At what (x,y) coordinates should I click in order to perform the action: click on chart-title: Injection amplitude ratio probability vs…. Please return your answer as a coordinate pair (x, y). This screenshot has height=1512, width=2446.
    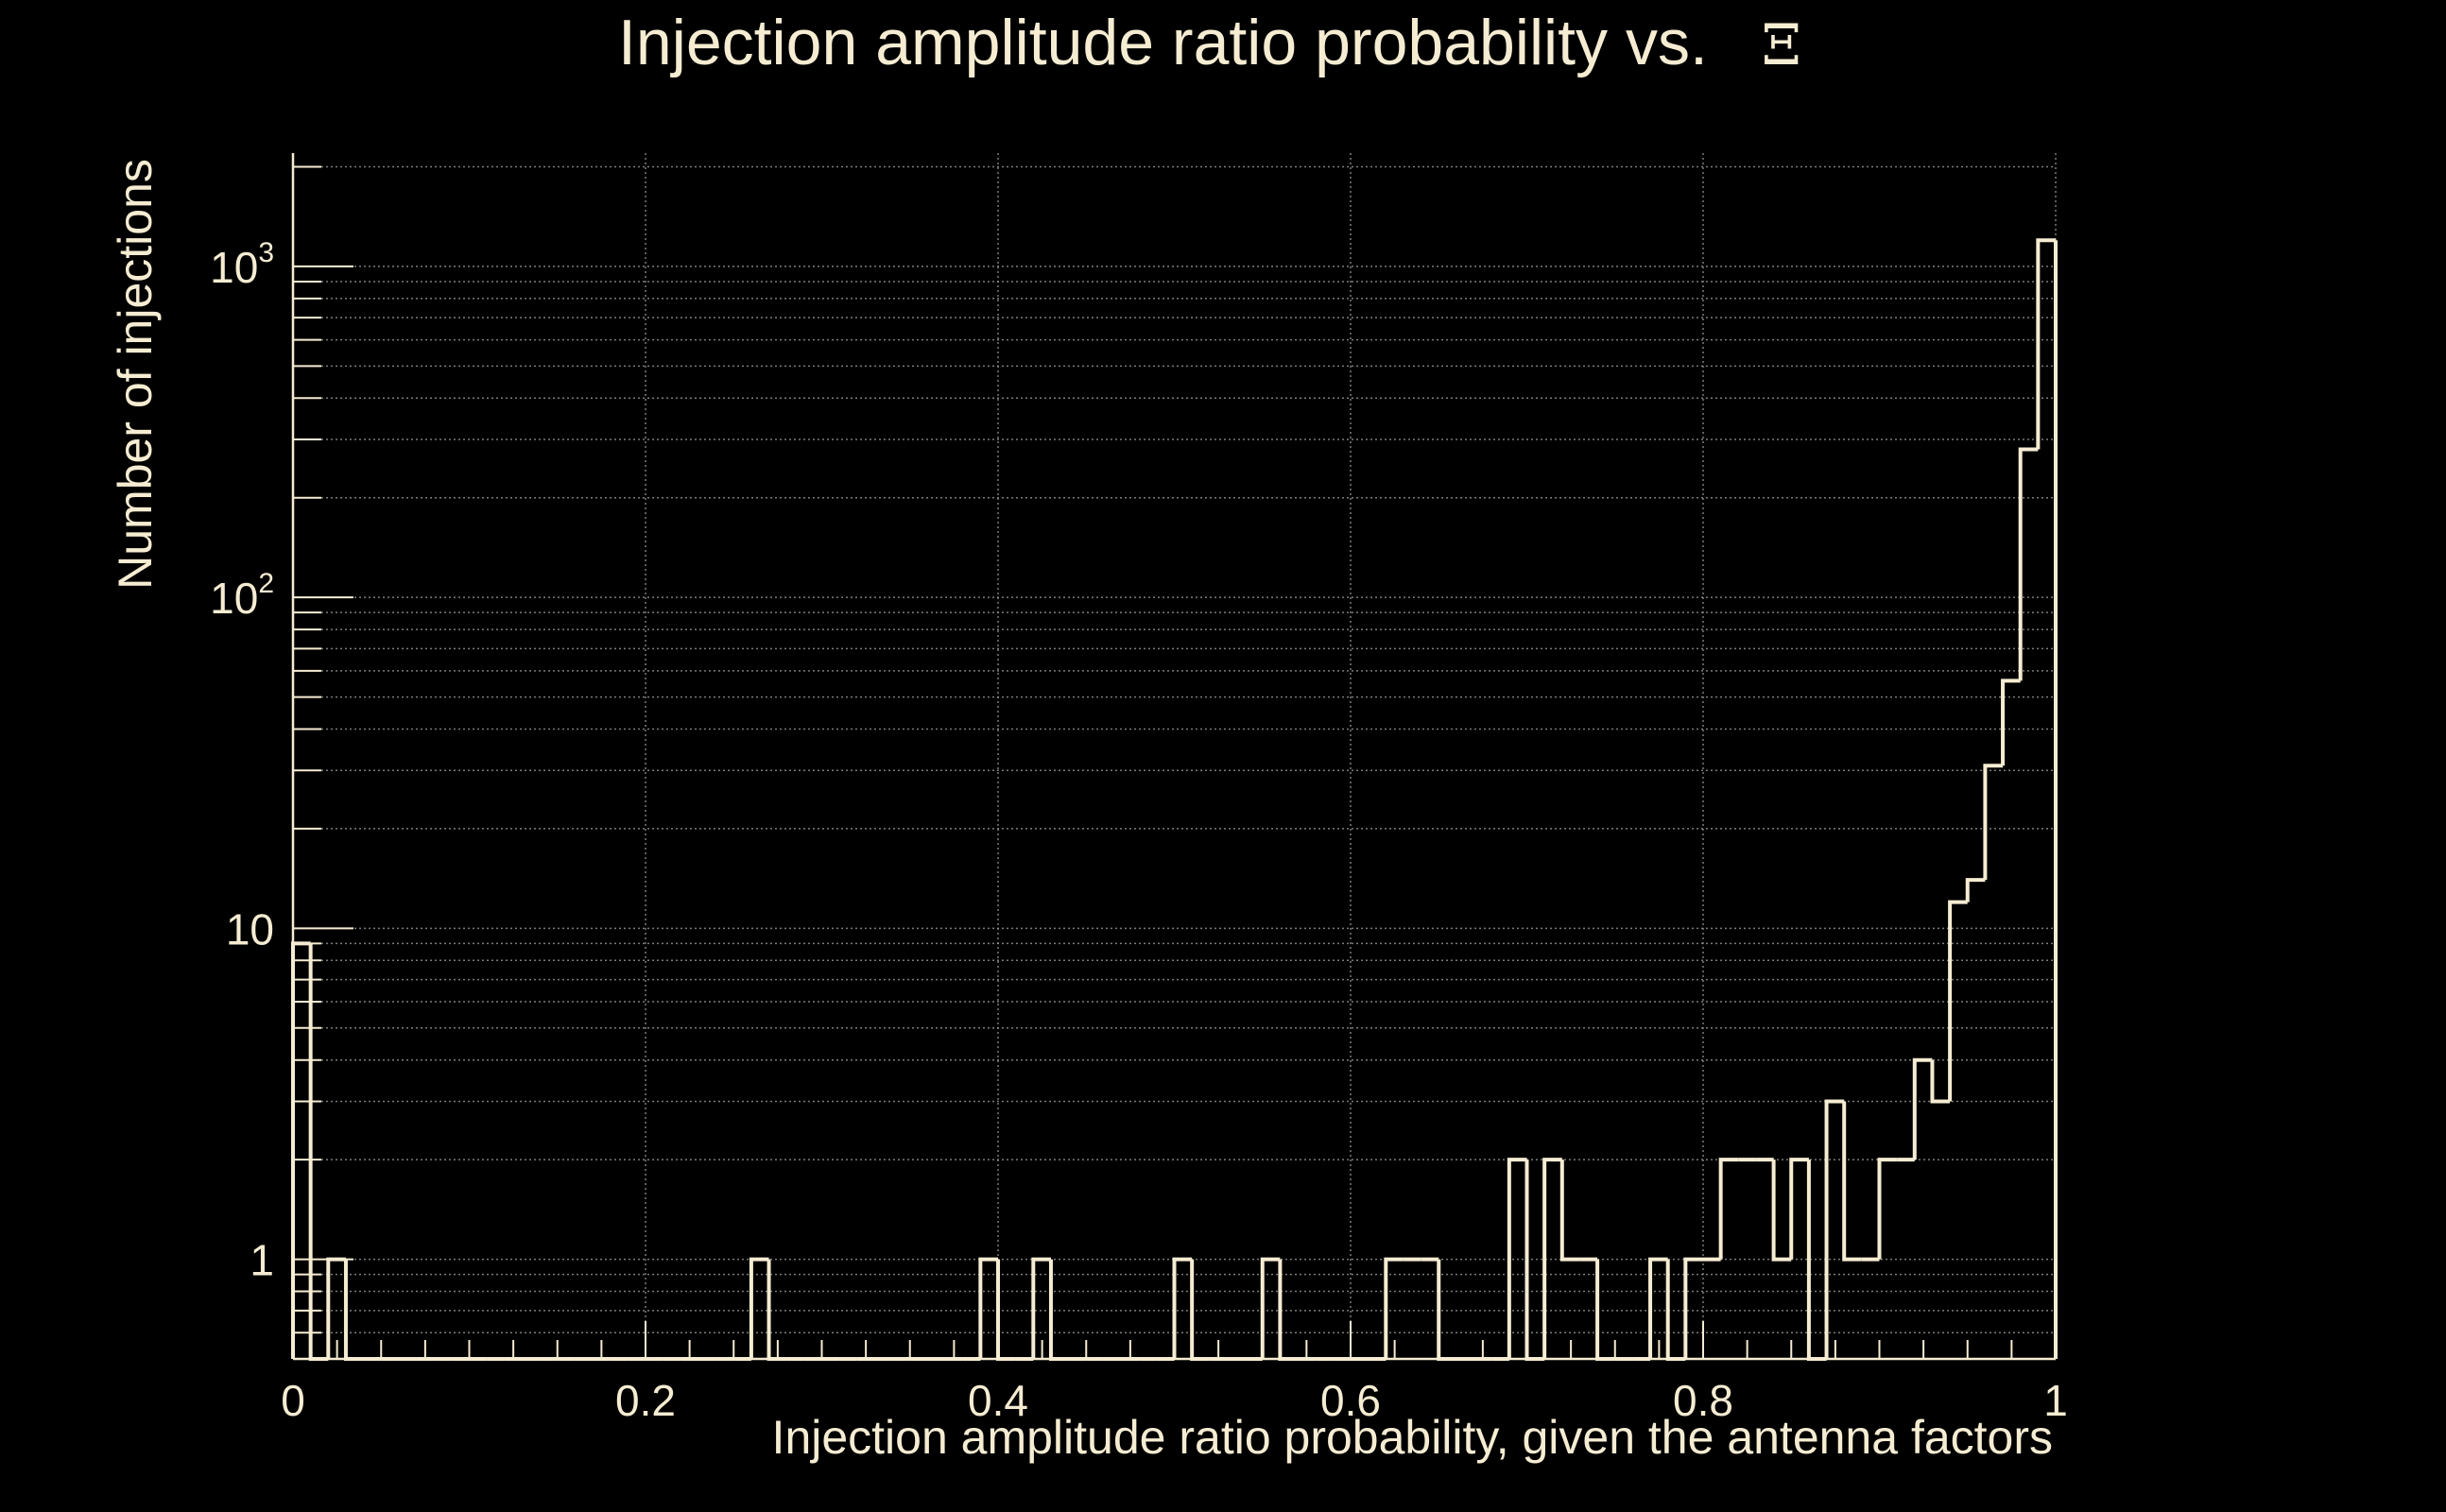
    Looking at the image, I should click on (1209, 42).